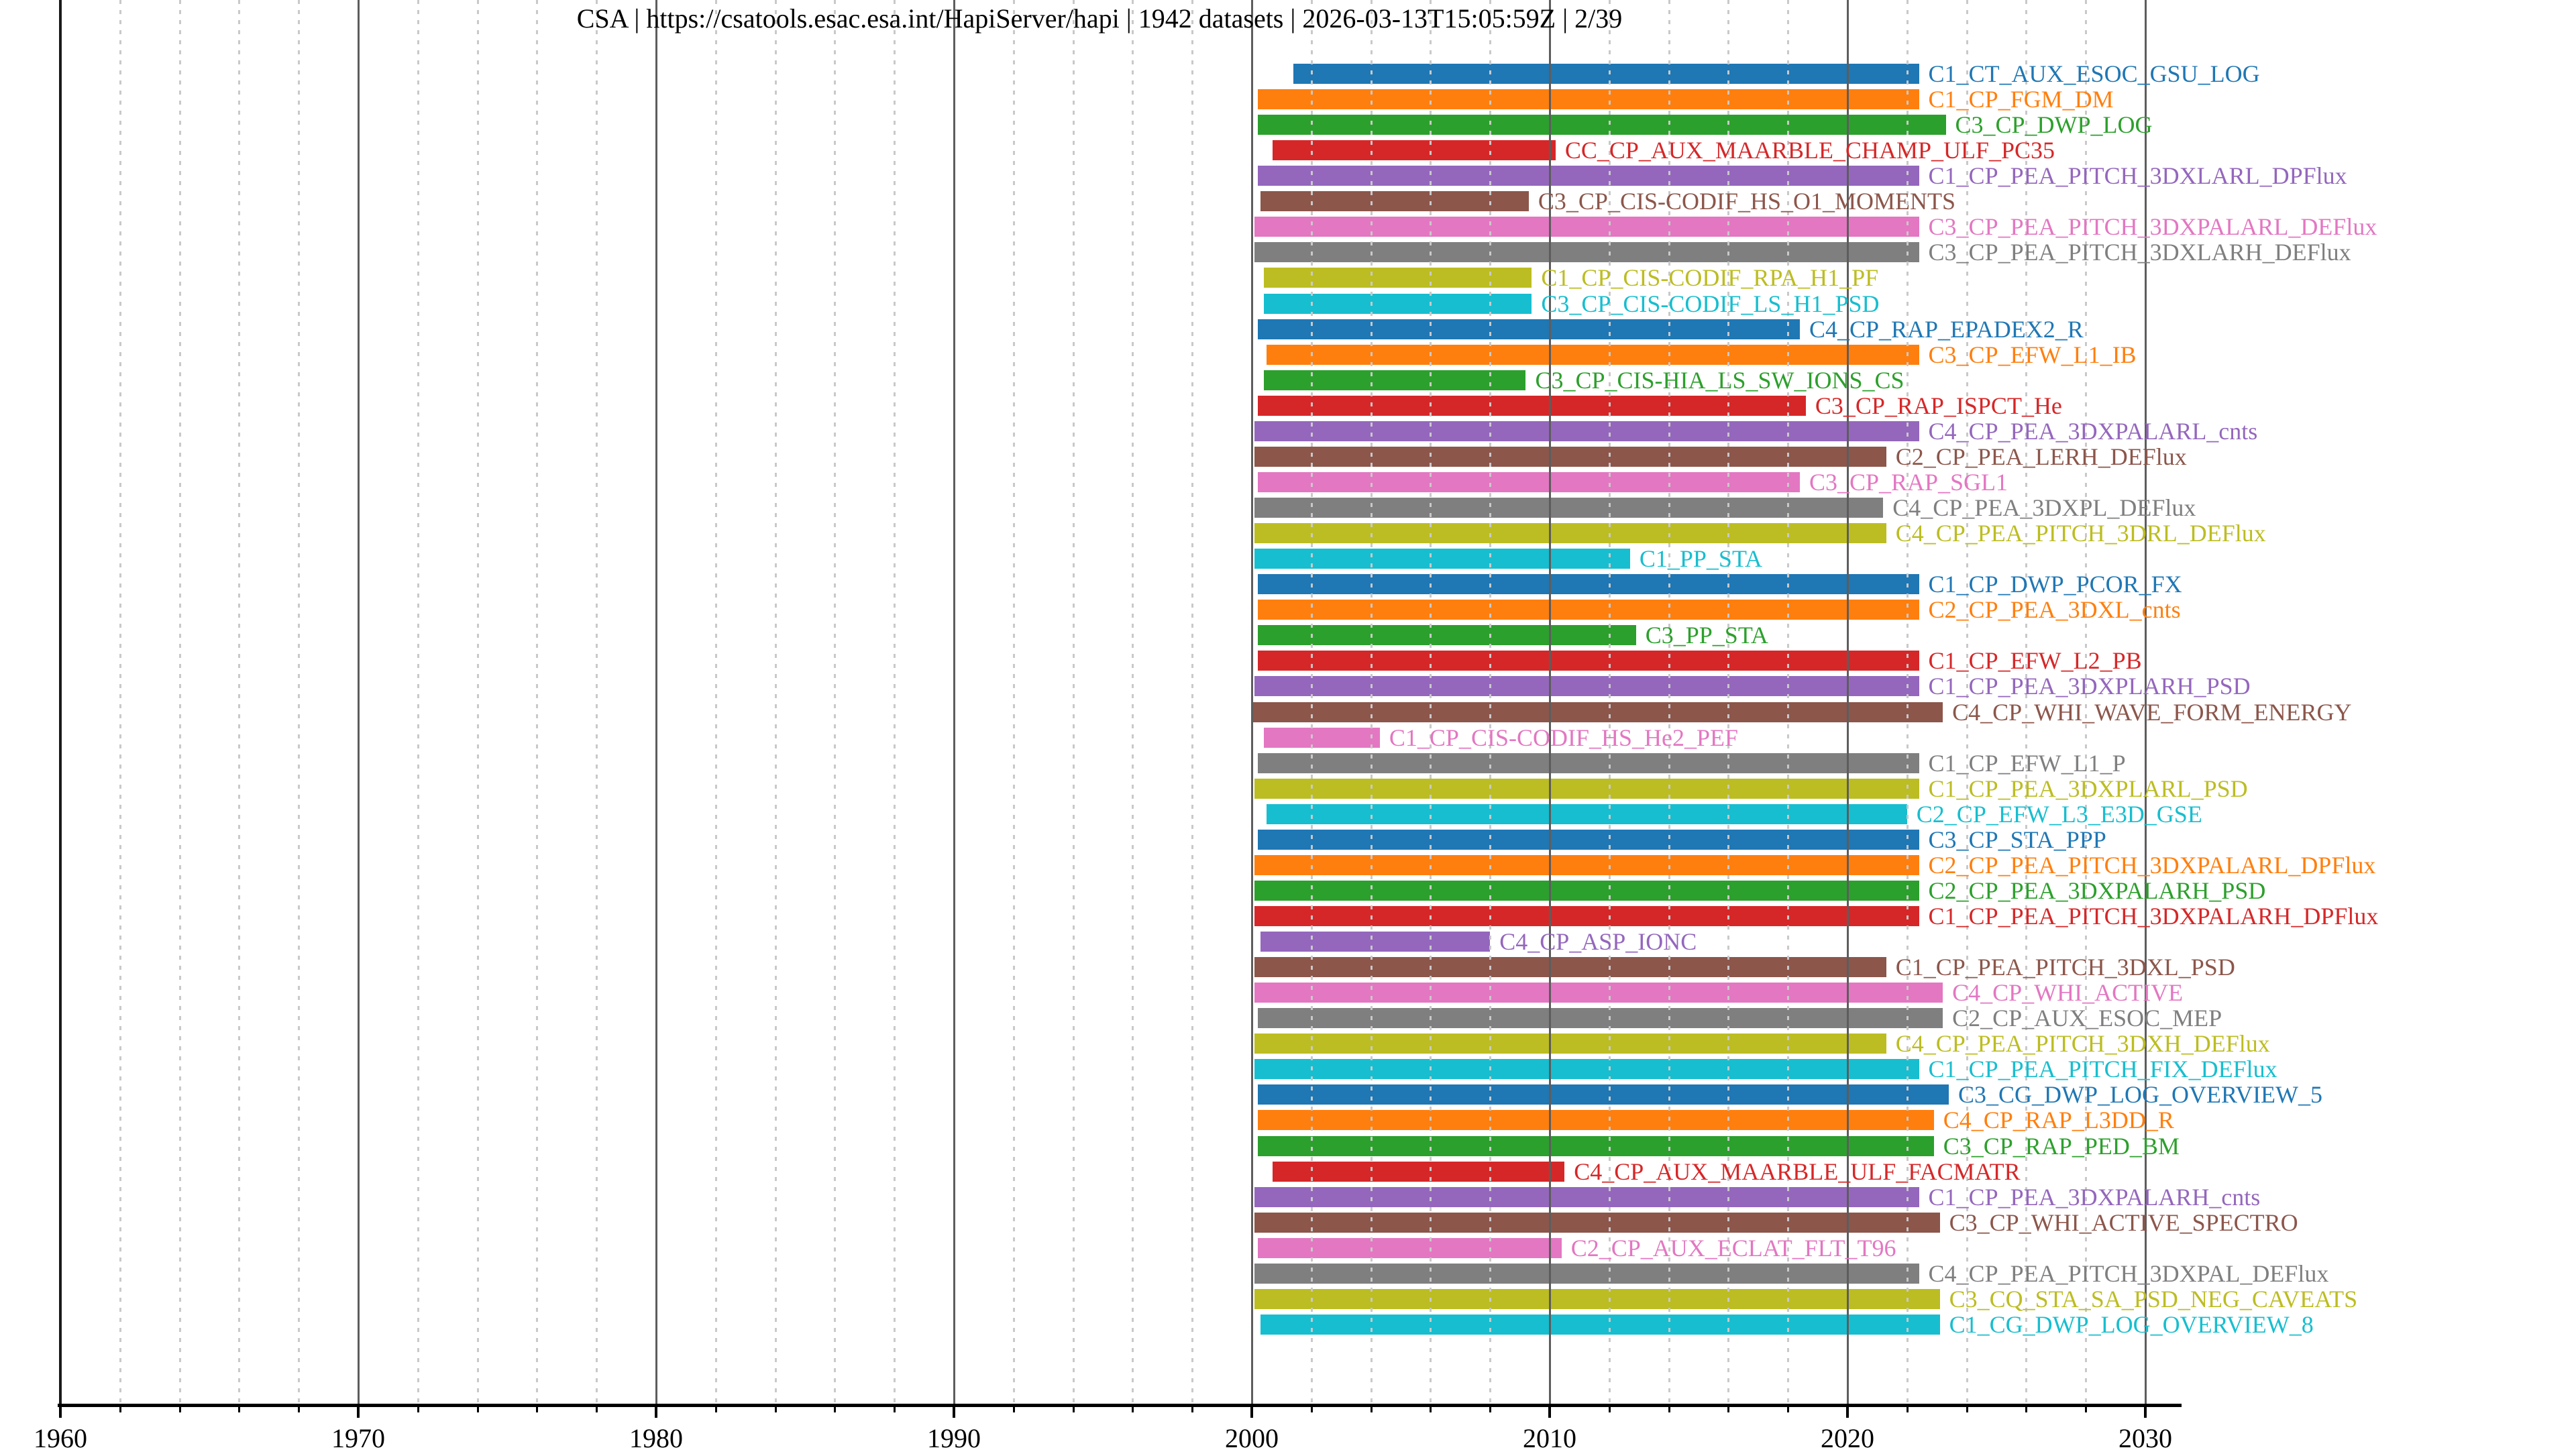 The image size is (2576, 1454). Describe the element at coordinates (2061, 1146) in the screenshot. I see `dataset-label: C3_CP_RAP_PED_BM` at that location.